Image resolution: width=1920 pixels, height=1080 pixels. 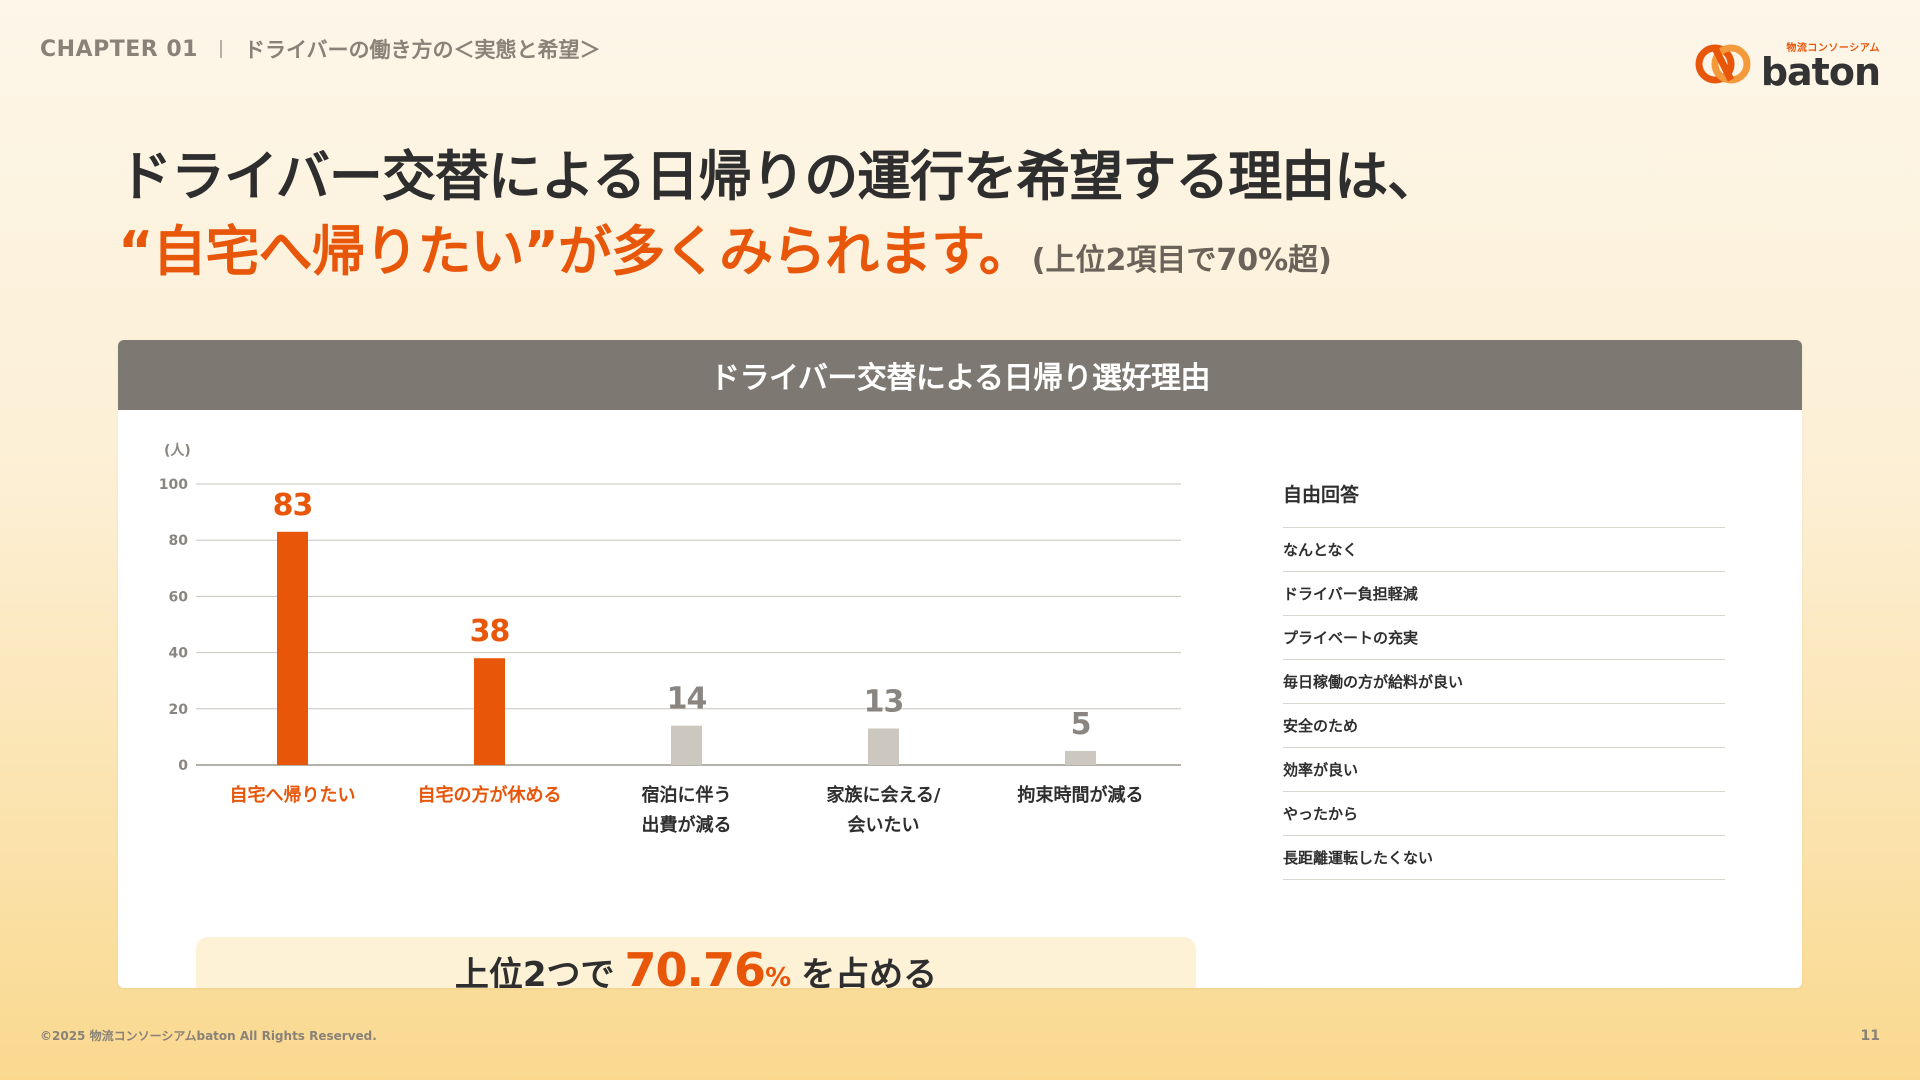 What do you see at coordinates (179, 654) in the screenshot?
I see `y-tick-label: 40` at bounding box center [179, 654].